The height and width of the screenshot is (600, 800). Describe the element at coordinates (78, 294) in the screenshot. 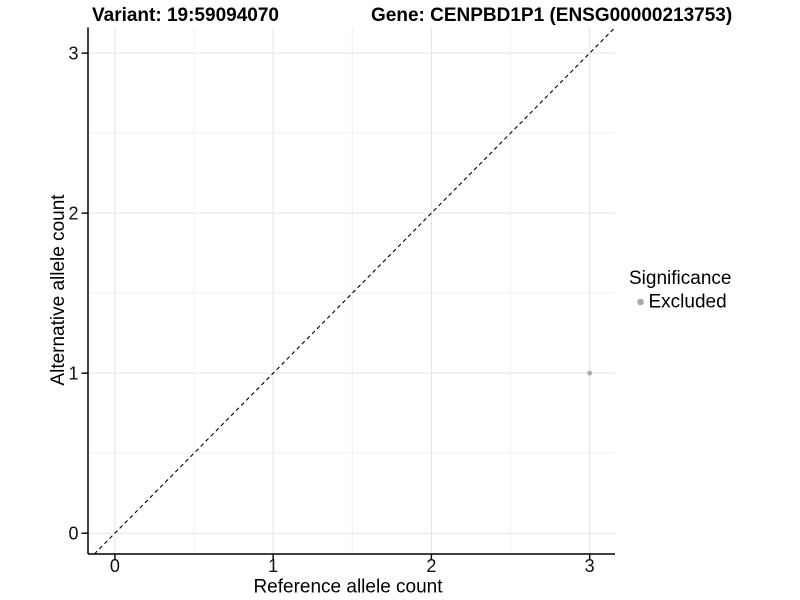

I see `y-axis-ticks: 0 1 2 3` at that location.